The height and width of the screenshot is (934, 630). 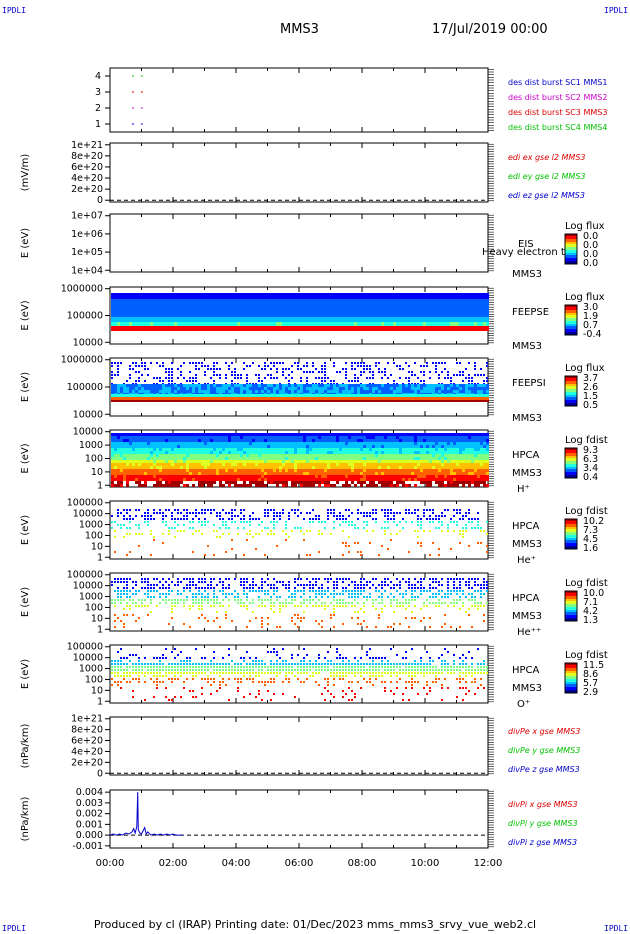 I want to click on y-tick-label: 1000000, so click(x=82, y=360).